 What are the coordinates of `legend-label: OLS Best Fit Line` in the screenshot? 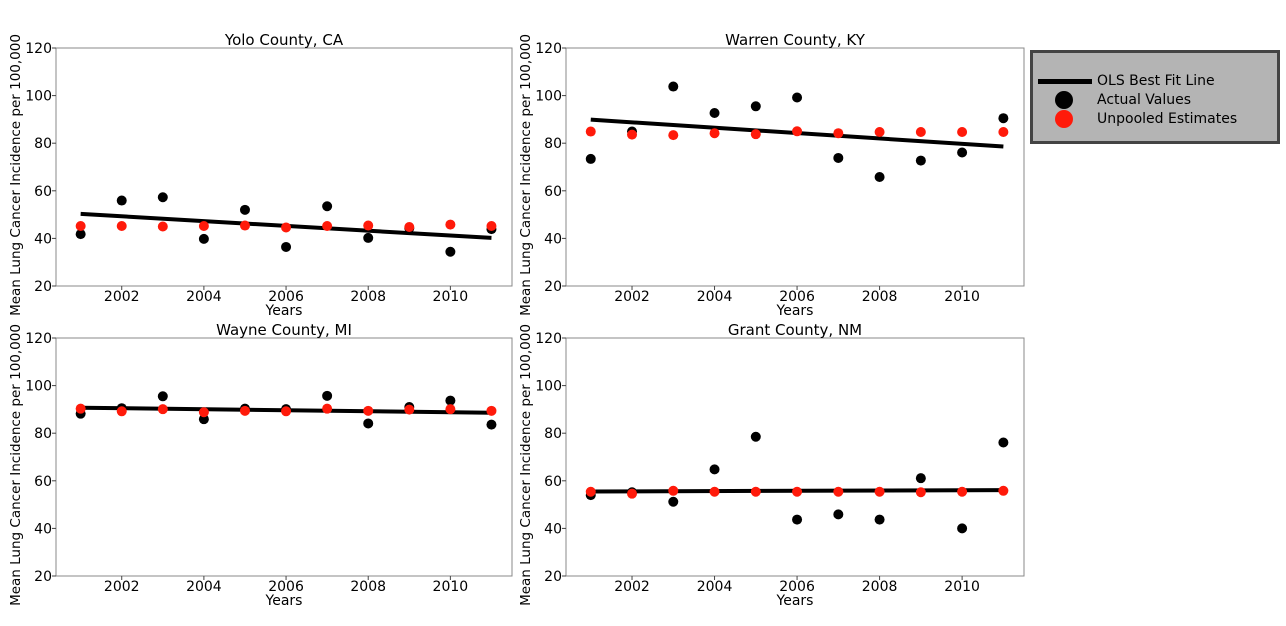 It's located at (1156, 81).